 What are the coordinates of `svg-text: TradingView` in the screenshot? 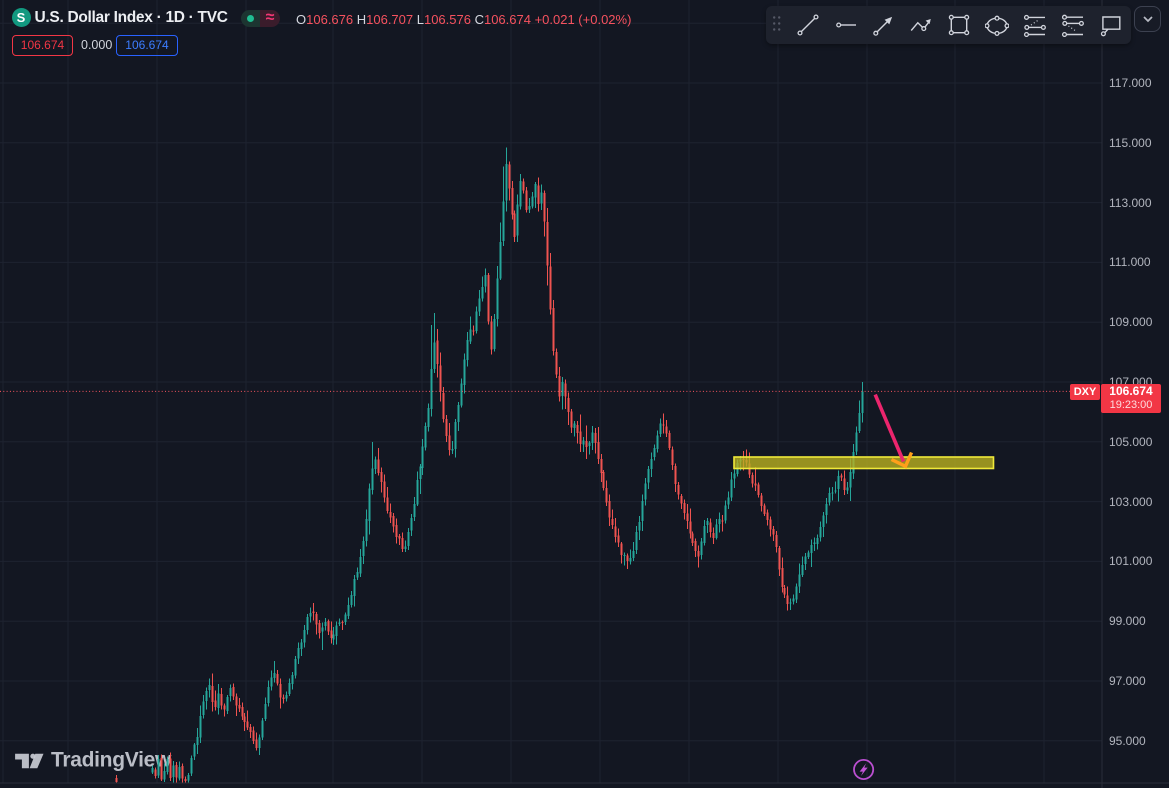 It's located at (111, 760).